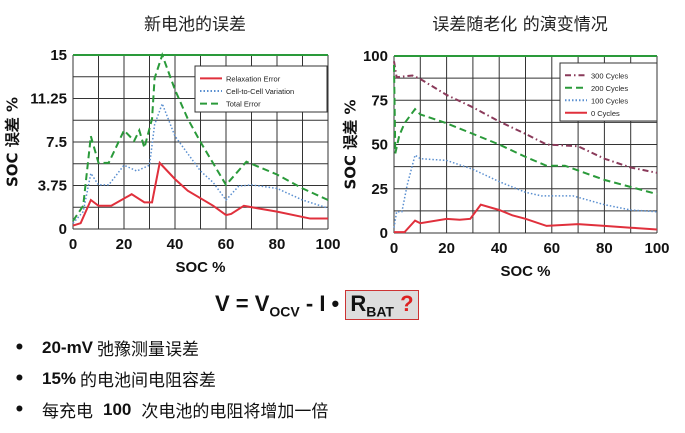  What do you see at coordinates (358, 303) in the screenshot?
I see `eq-r: R` at bounding box center [358, 303].